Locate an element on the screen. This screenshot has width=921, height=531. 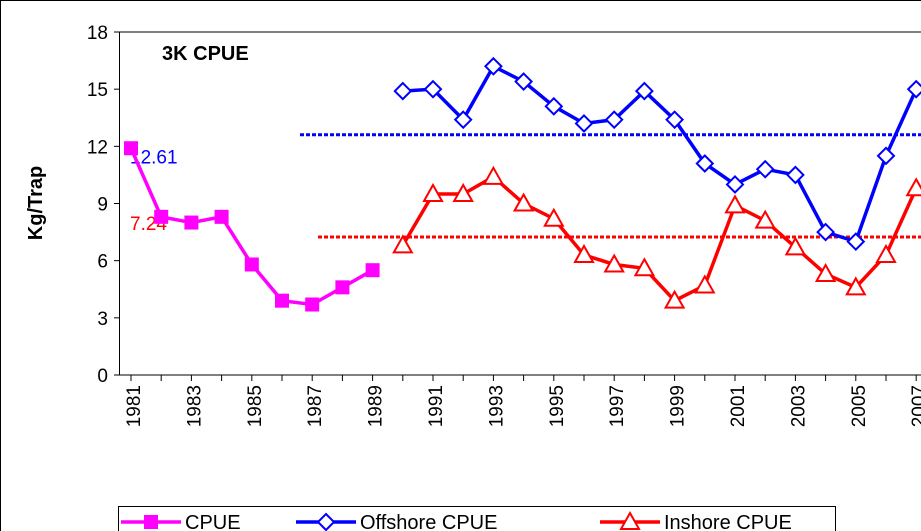
y-tick-label: 18 is located at coordinates (97, 33).